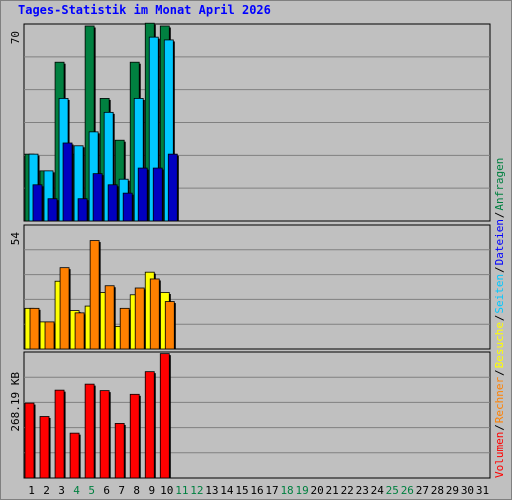 This screenshot has height=500, width=512. What do you see at coordinates (407, 490) in the screenshot?
I see `x-tick-label: 26` at bounding box center [407, 490].